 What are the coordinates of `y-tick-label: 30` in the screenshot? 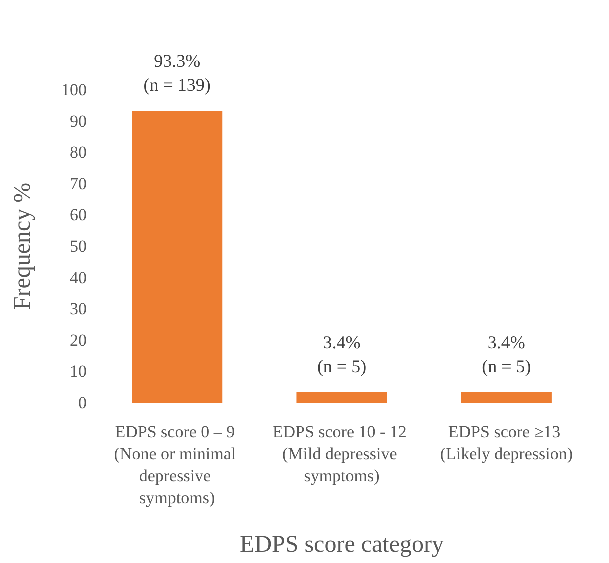 It's located at (78, 309).